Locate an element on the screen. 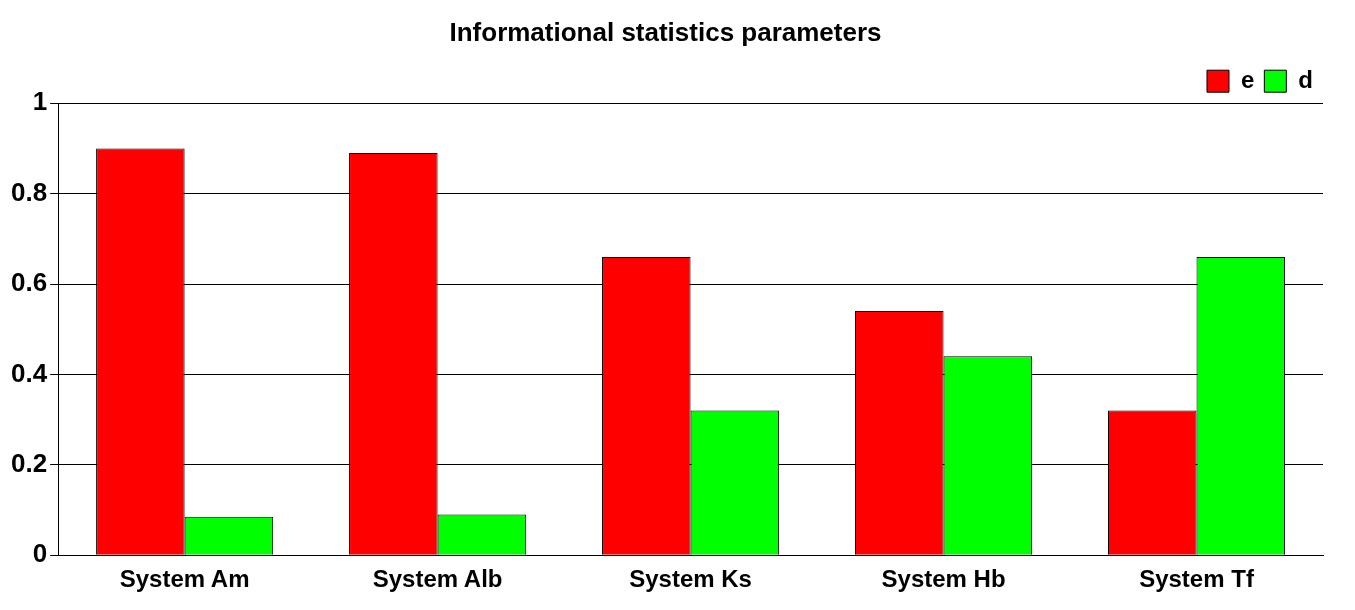 This screenshot has width=1355, height=610. y-tick-label: 0.8 is located at coordinates (29, 191).